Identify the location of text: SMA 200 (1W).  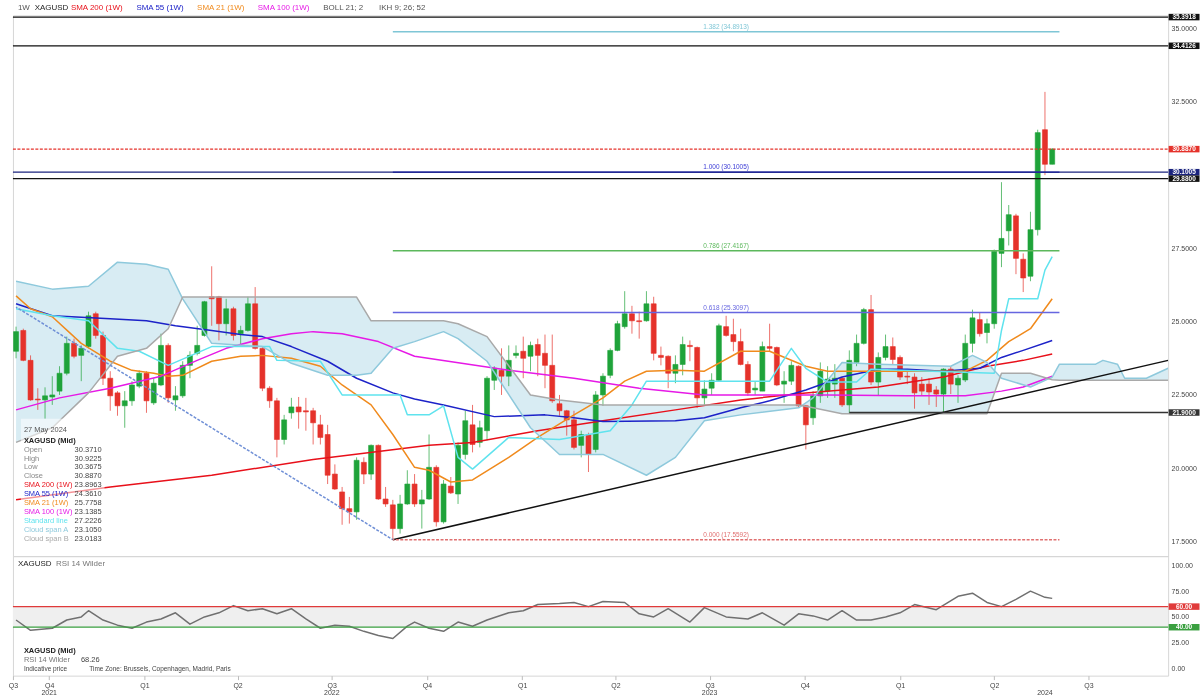
(96, 8).